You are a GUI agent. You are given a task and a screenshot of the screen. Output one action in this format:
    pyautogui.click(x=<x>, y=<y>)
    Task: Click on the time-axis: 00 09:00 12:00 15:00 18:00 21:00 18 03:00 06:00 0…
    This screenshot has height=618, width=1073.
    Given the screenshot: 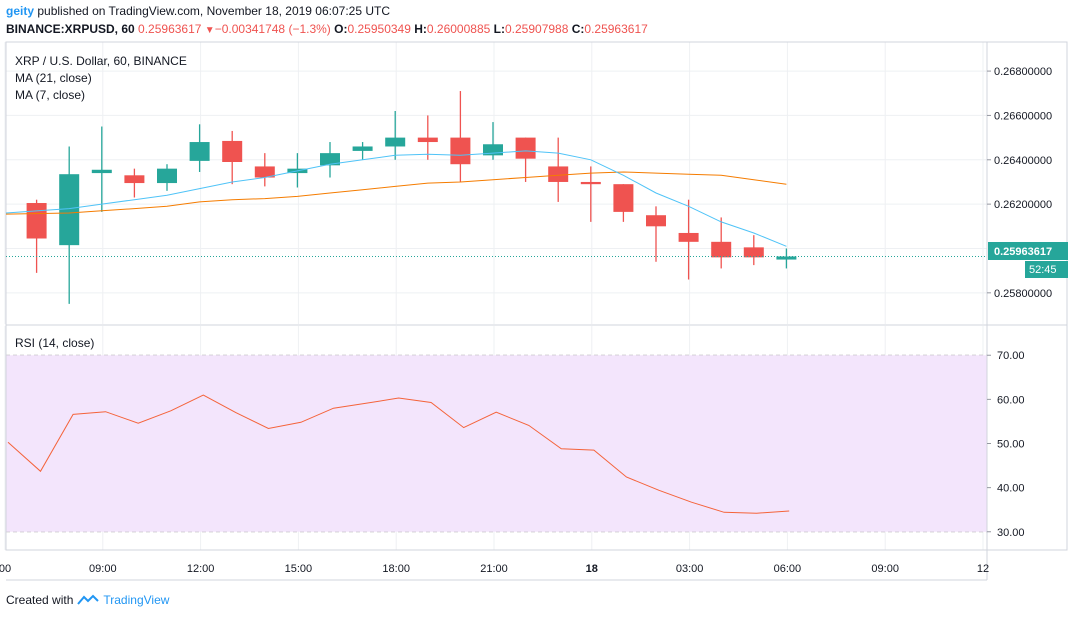 What is the action you would take?
    pyautogui.click(x=494, y=569)
    